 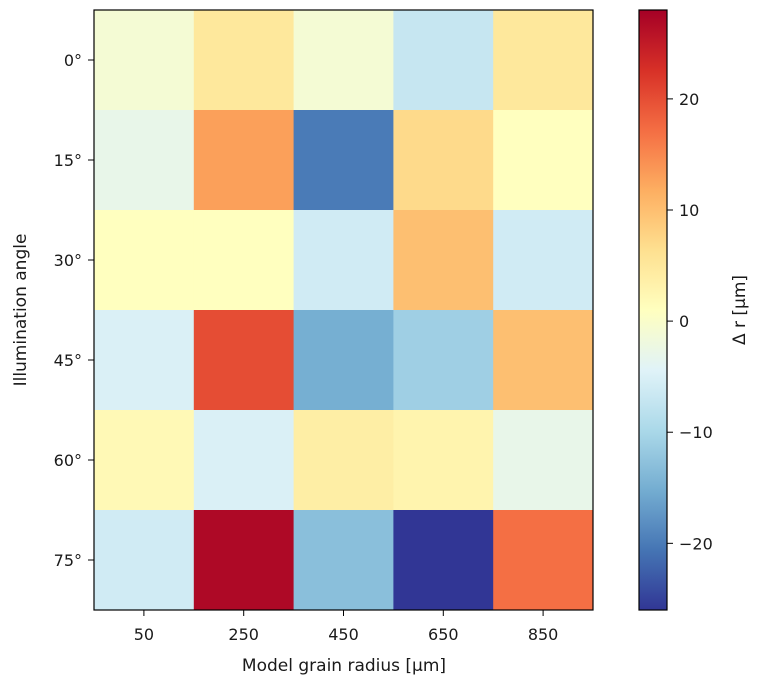 I want to click on x-tick-label: 250, so click(x=243, y=634).